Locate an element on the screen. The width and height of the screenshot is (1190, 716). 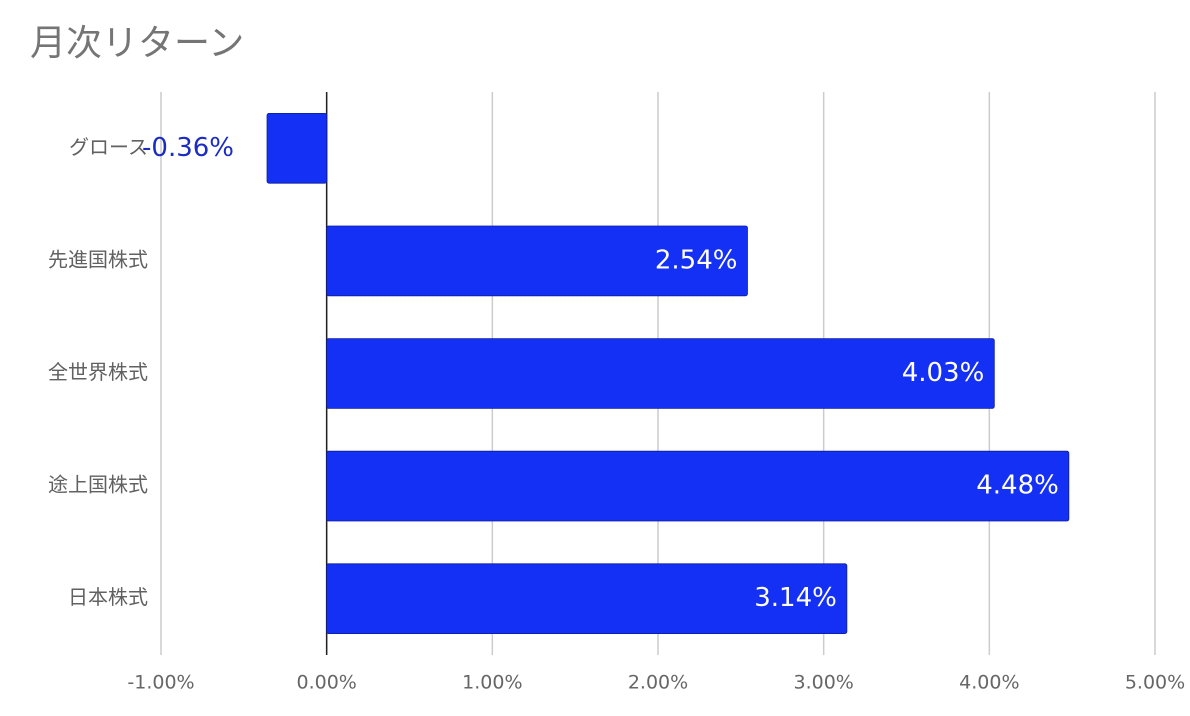
x-tick-label: 0.00% is located at coordinates (326, 683).